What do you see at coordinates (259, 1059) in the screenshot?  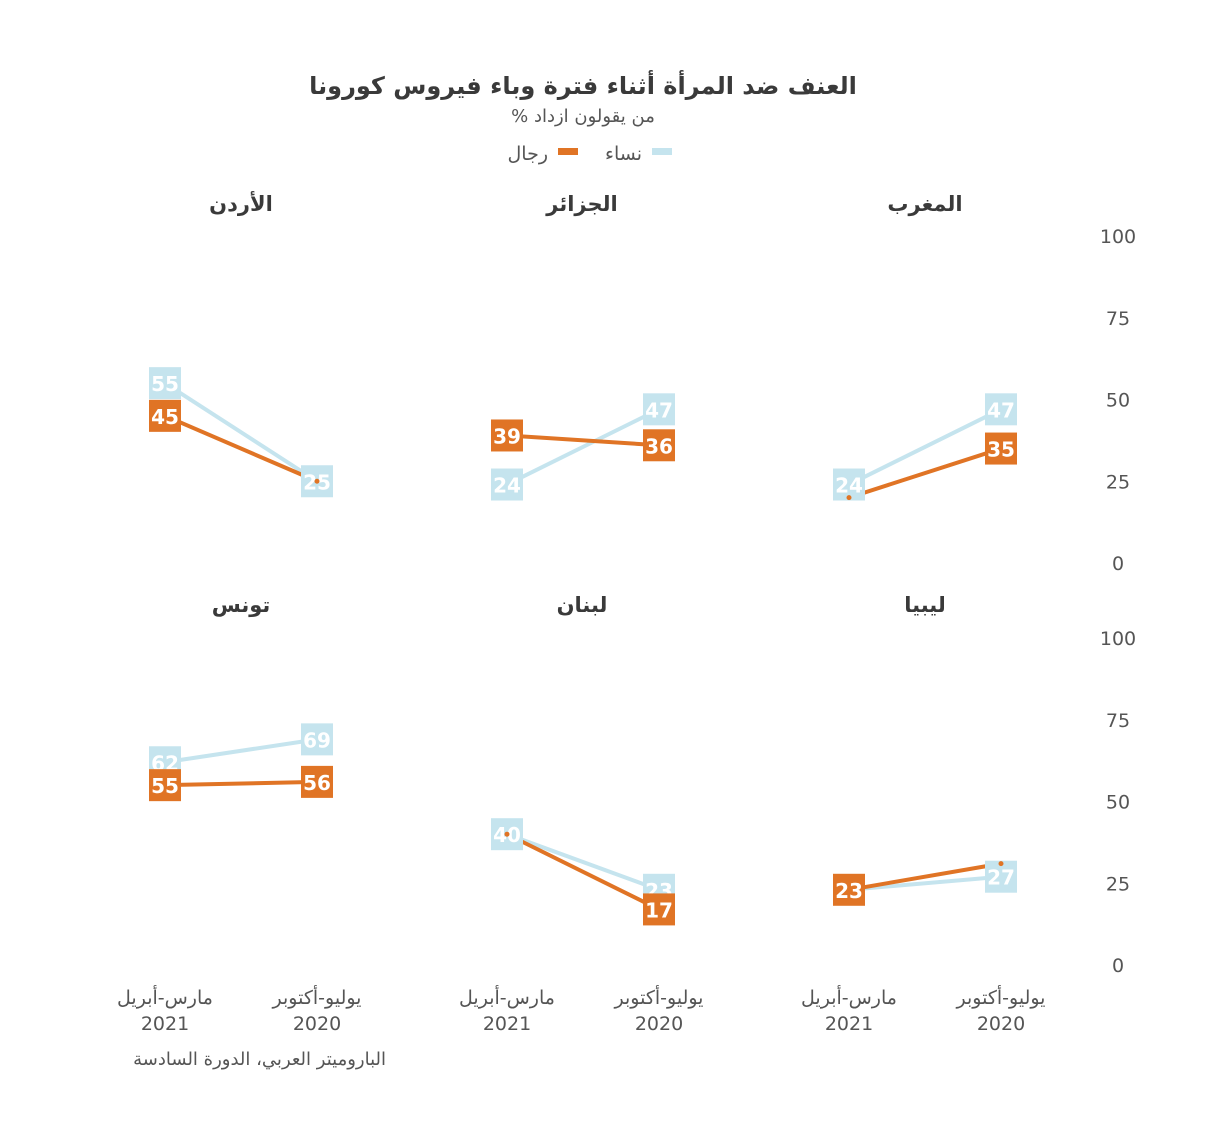 I see `source-note: الباروميتر العربي، الدورة السادسة` at bounding box center [259, 1059].